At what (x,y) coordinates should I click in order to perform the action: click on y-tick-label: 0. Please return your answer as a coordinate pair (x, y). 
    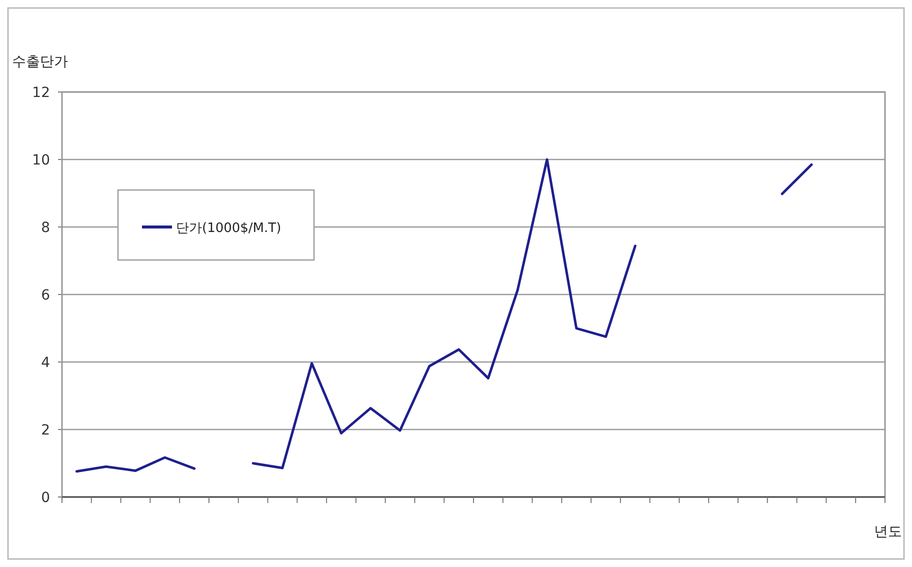
    Looking at the image, I should click on (45, 498).